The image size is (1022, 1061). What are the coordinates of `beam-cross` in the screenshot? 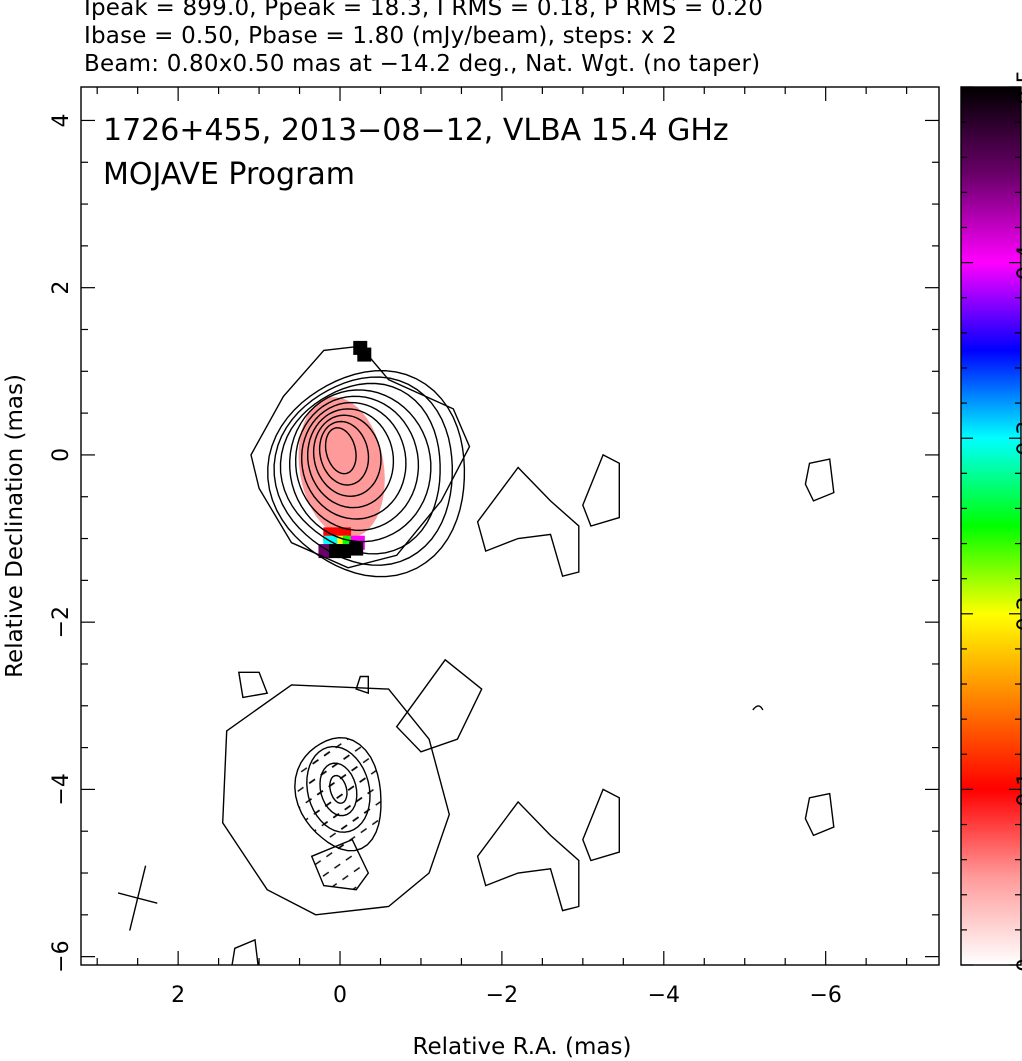 It's located at (137, 898).